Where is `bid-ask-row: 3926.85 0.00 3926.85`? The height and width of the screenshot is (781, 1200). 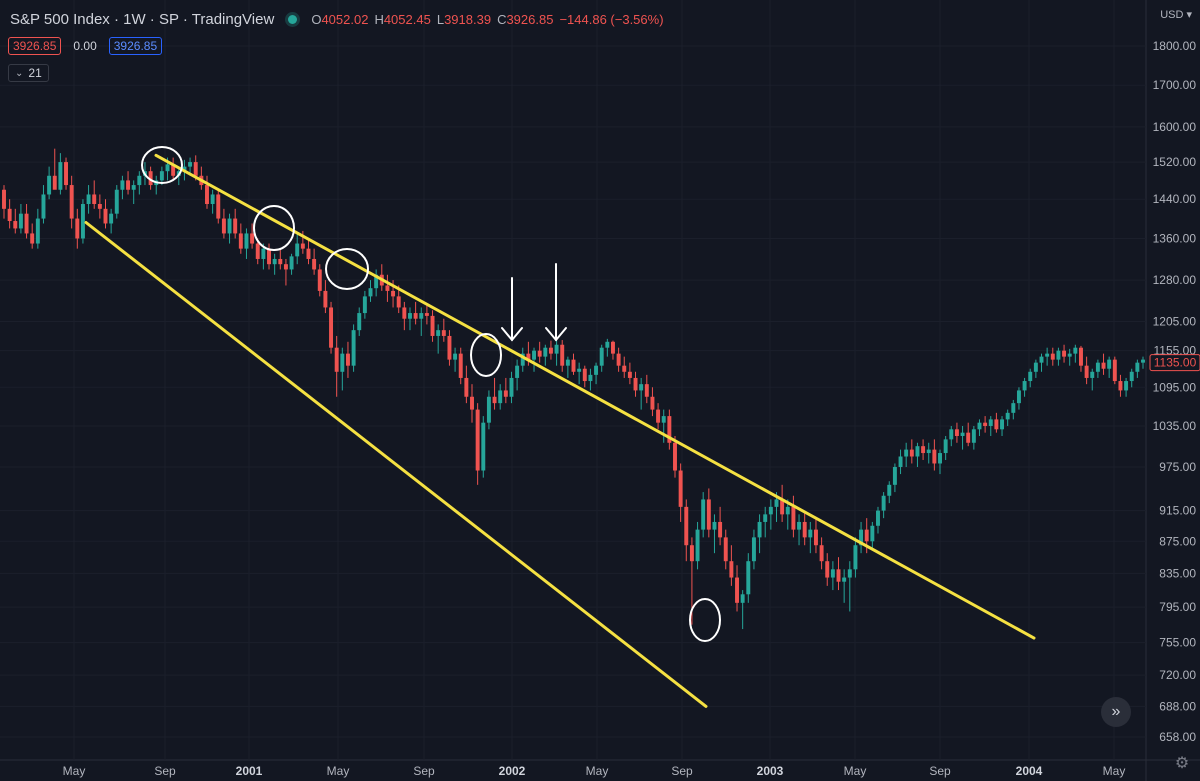 bid-ask-row: 3926.85 0.00 3926.85 is located at coordinates (85, 46).